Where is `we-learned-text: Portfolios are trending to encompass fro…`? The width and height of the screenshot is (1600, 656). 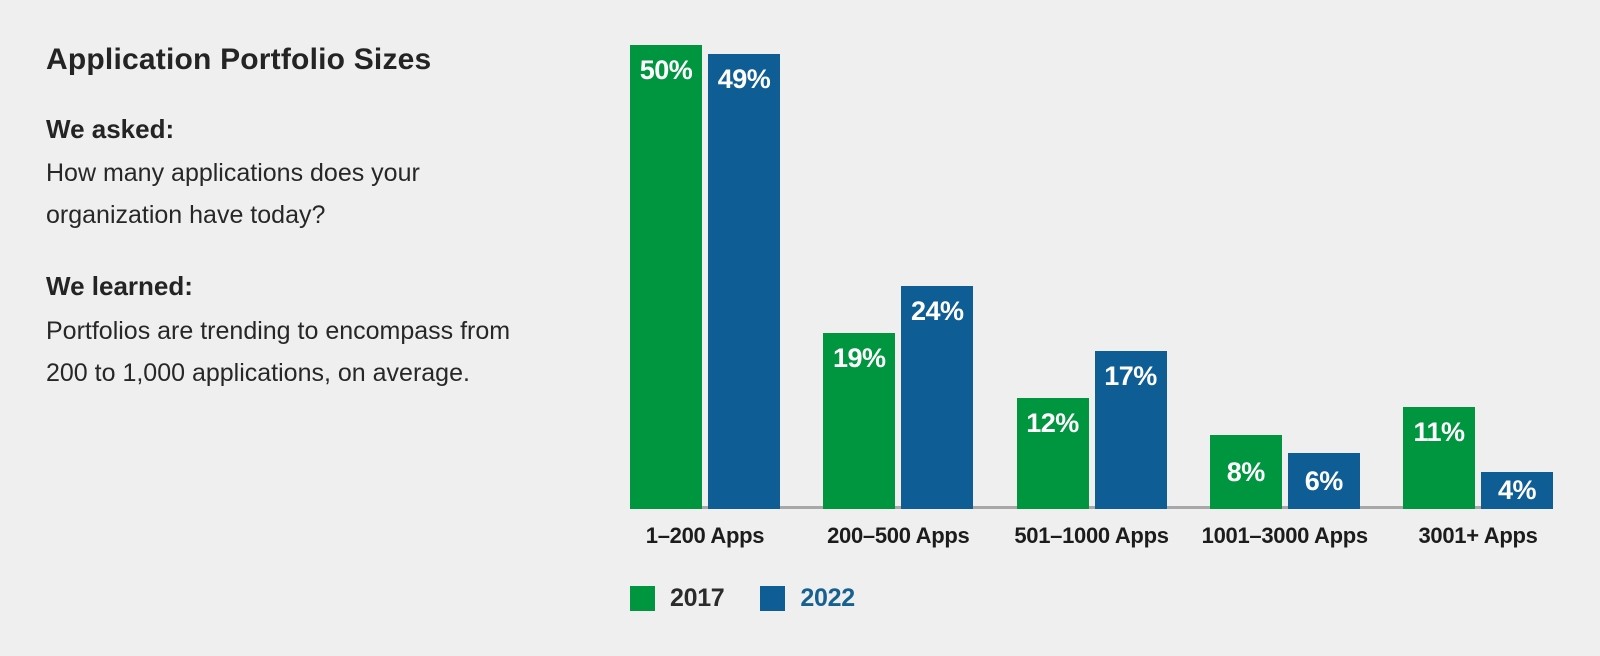 we-learned-text: Portfolios are trending to encompass fro… is located at coordinates (278, 352).